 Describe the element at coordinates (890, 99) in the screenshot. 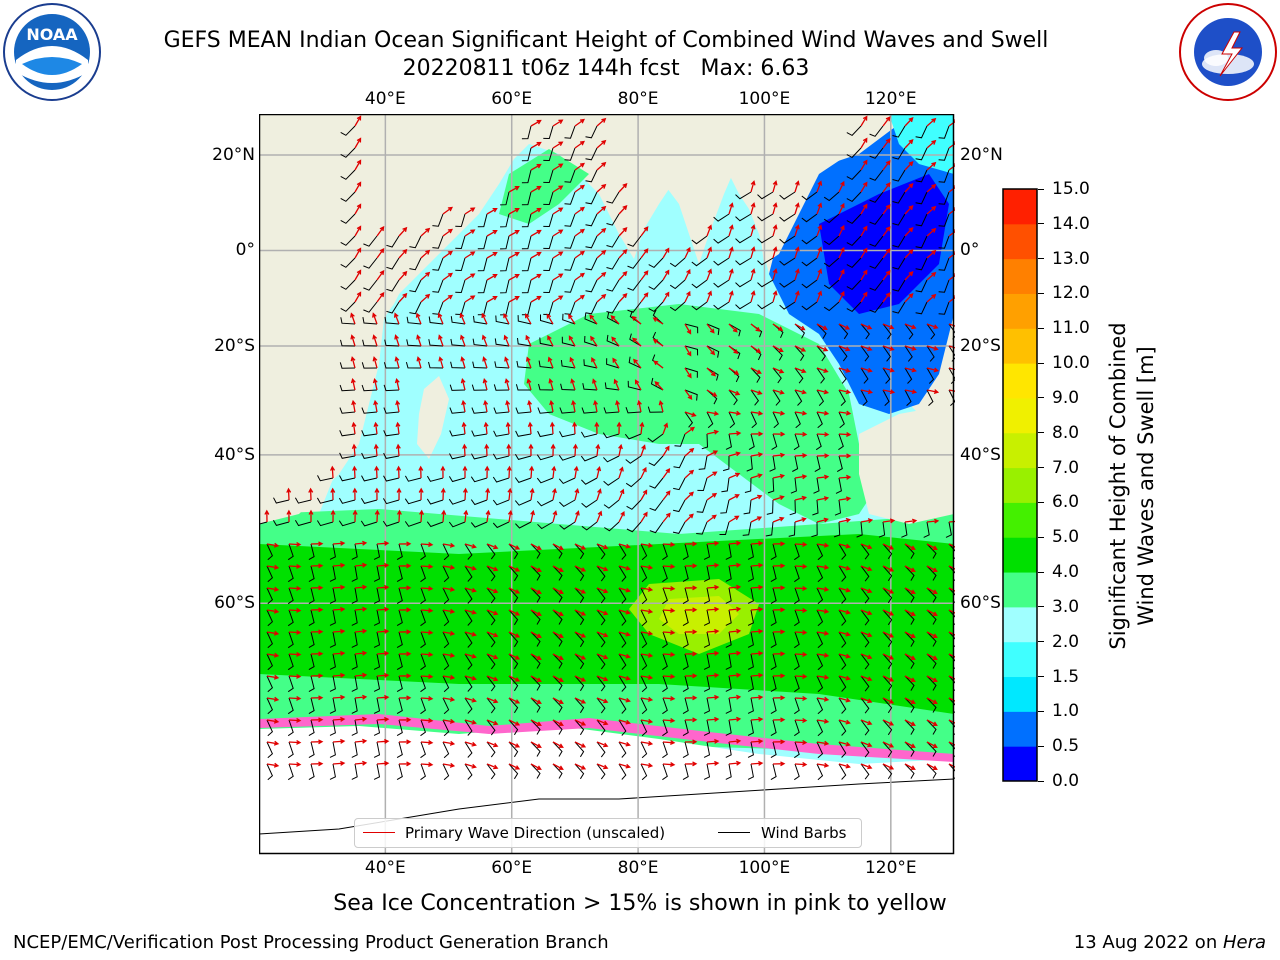

I see `lon-tick-label: 120°E` at that location.